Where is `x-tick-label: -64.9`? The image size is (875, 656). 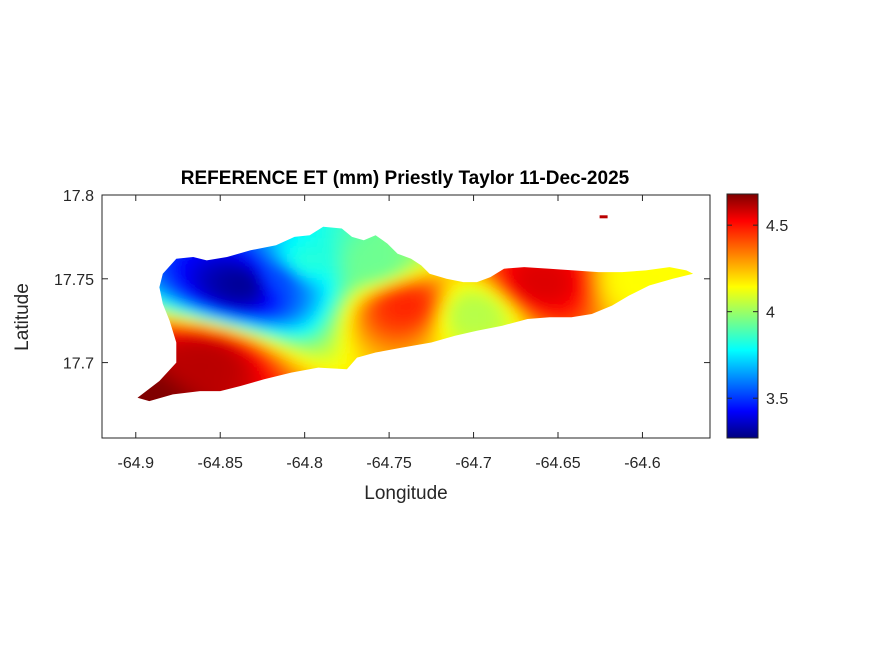
x-tick-label: -64.9 is located at coordinates (136, 463).